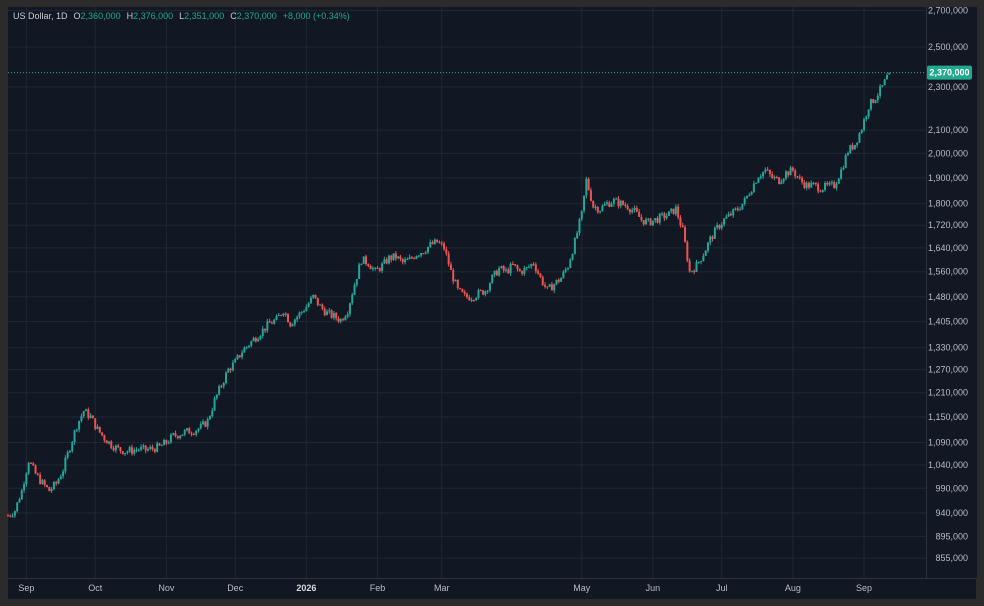  I want to click on y-tick-label: 1,330,000, so click(948, 348).